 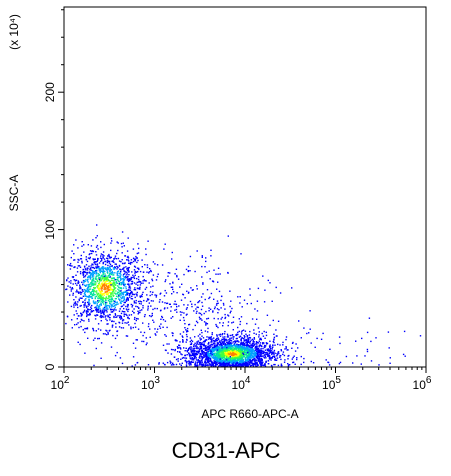 I want to click on x-tick-exponent: 6, so click(x=429, y=380).